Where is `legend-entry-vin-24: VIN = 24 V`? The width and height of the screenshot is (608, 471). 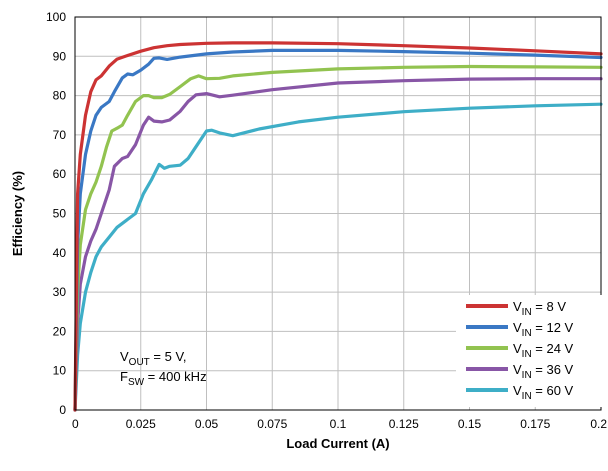
legend-entry-vin-24: VIN = 24 V is located at coordinates (520, 350).